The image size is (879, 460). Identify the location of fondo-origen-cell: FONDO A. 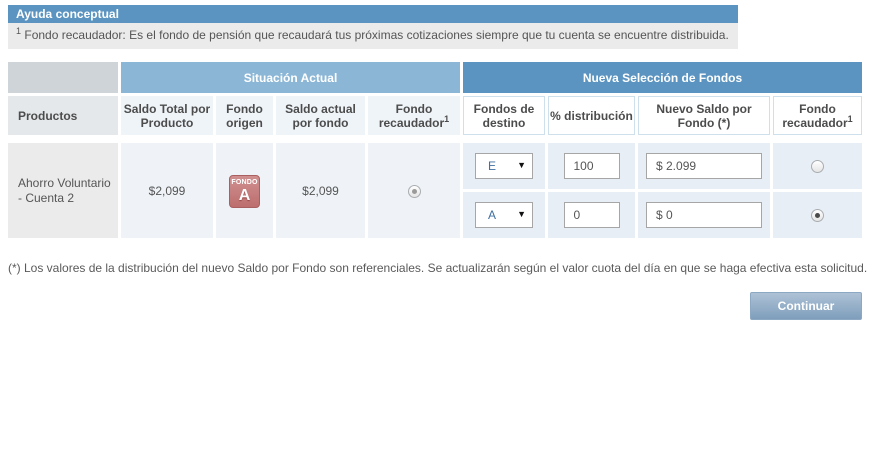
(244, 190).